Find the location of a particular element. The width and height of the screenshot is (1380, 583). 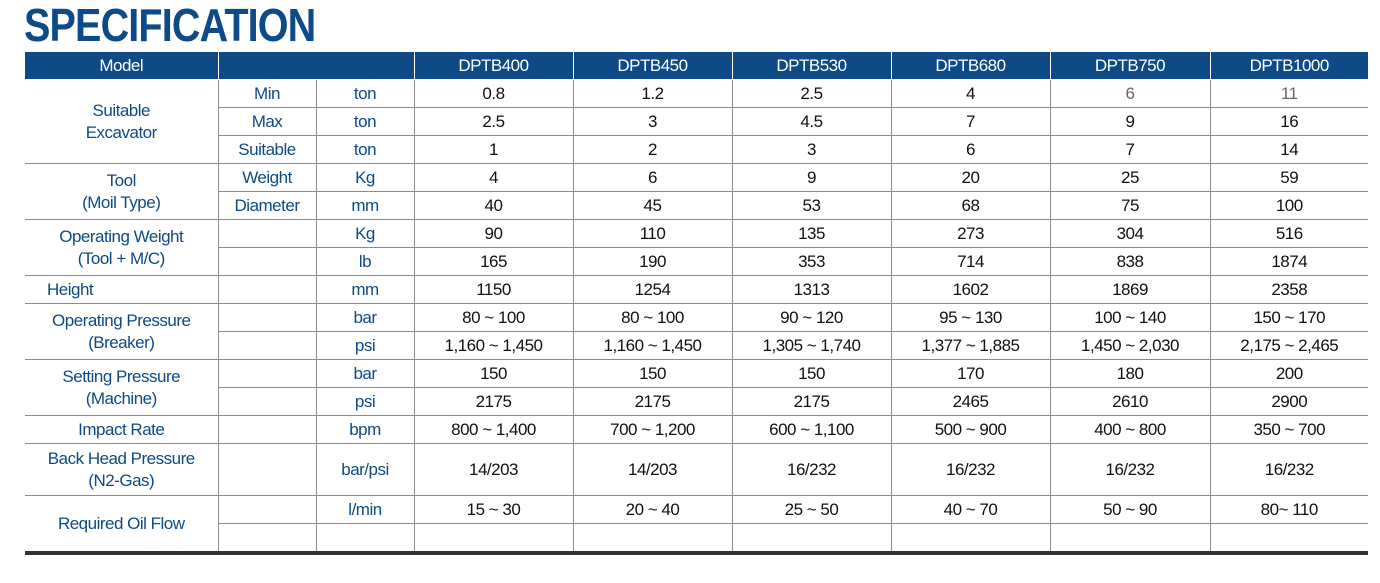

model-column-header: DPTB400 is located at coordinates (493, 66).